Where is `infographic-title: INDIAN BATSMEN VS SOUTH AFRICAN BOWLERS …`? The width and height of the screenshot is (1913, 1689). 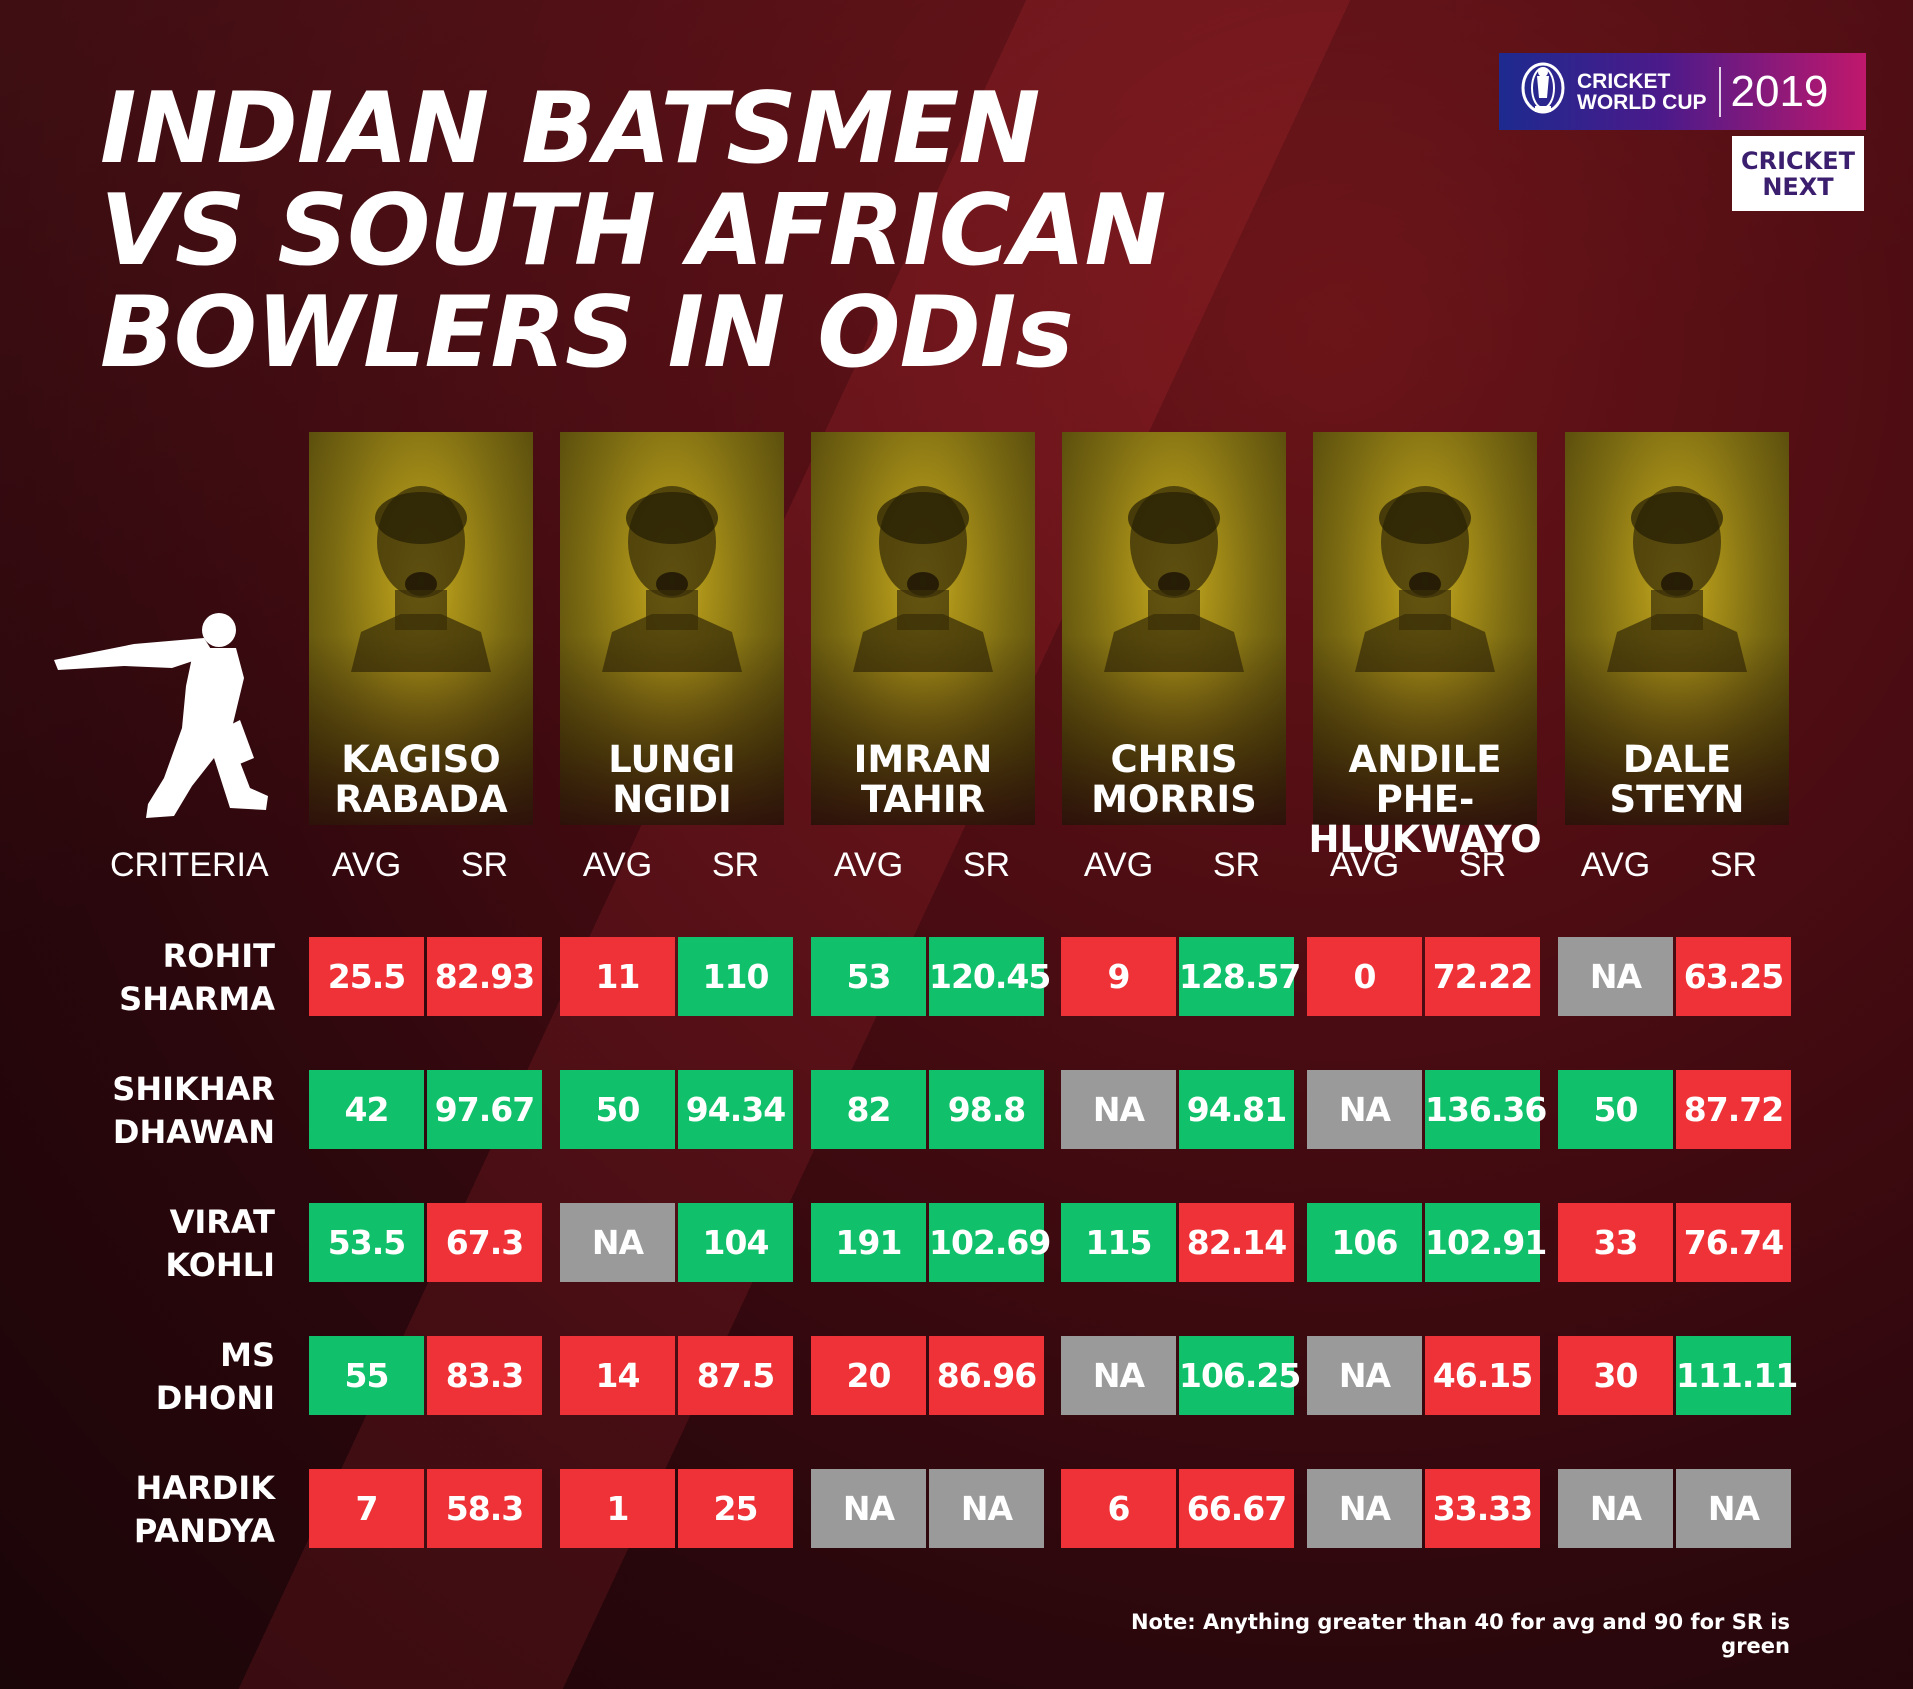
infographic-title: INDIAN BATSMEN VS SOUTH AFRICAN BOWLERS … is located at coordinates (725, 231).